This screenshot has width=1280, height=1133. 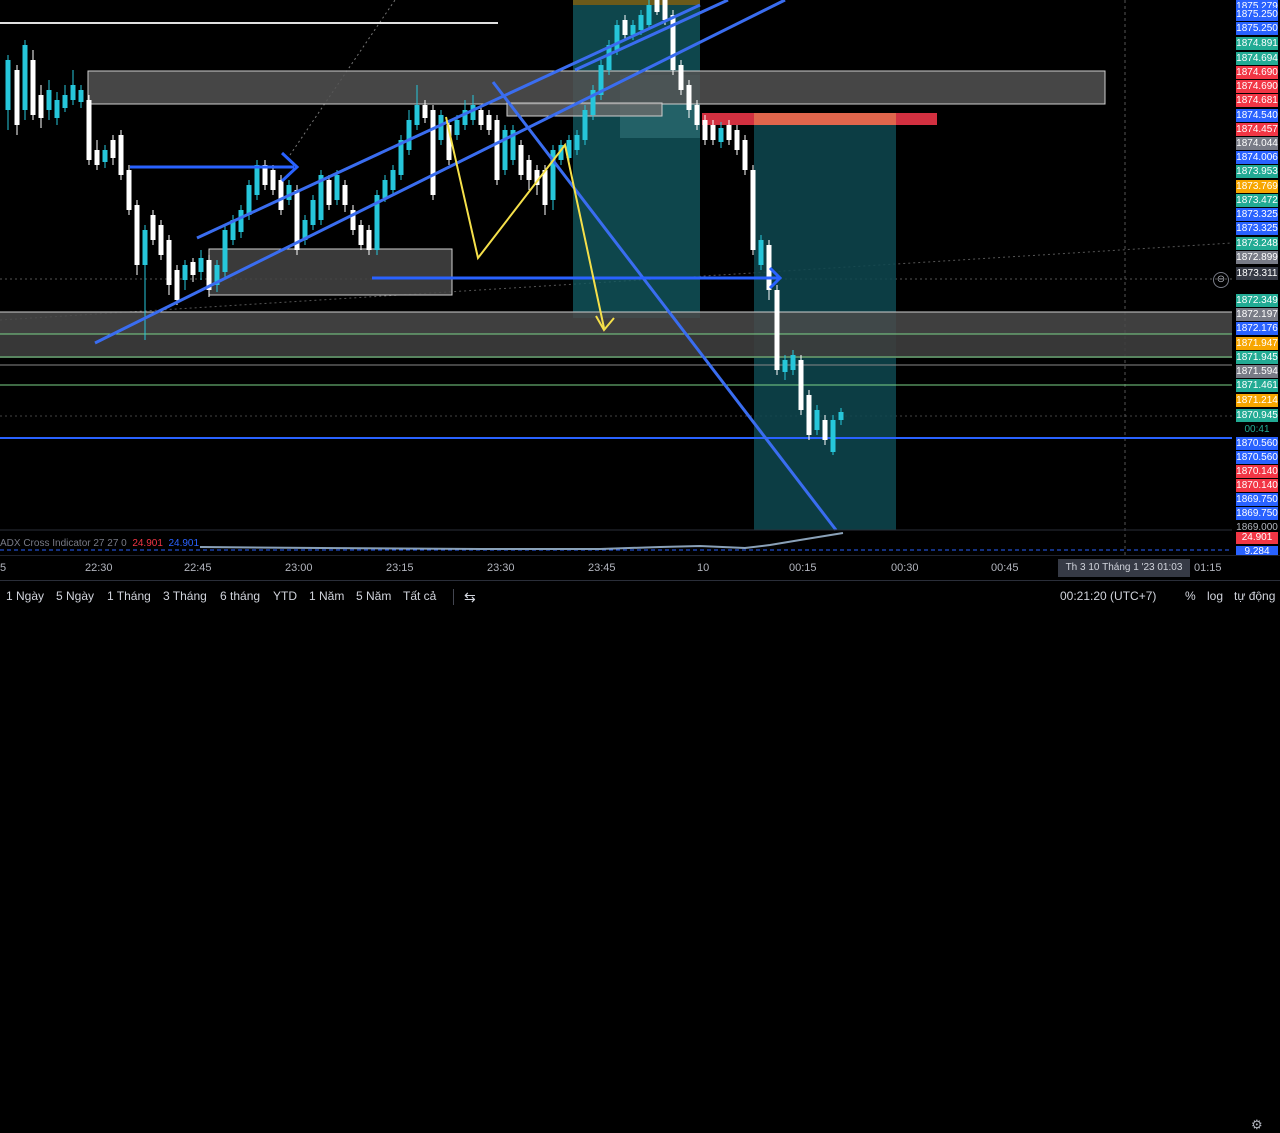 I want to click on range-button: 1 Năm, so click(x=327, y=596).